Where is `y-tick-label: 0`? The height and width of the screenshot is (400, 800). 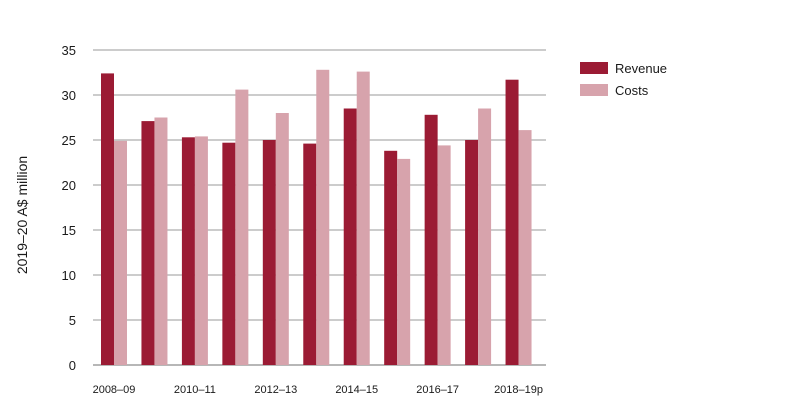 y-tick-label: 0 is located at coordinates (72, 365).